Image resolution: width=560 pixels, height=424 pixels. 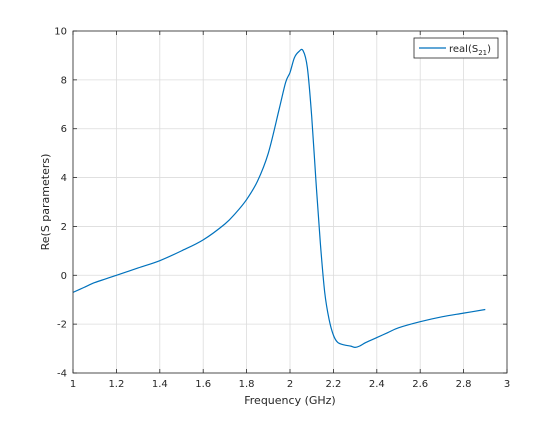 I want to click on legend-box, so click(x=456, y=48).